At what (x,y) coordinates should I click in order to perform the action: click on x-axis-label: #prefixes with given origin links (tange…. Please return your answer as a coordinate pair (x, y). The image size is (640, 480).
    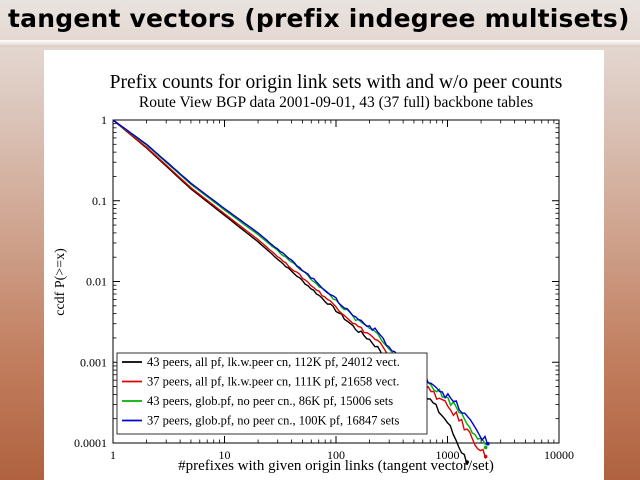
    Looking at the image, I should click on (336, 466).